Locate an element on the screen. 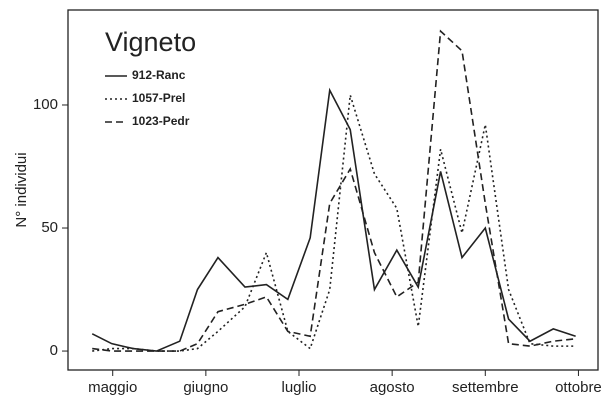 This screenshot has height=402, width=611. x-tick-label: agosto is located at coordinates (392, 387).